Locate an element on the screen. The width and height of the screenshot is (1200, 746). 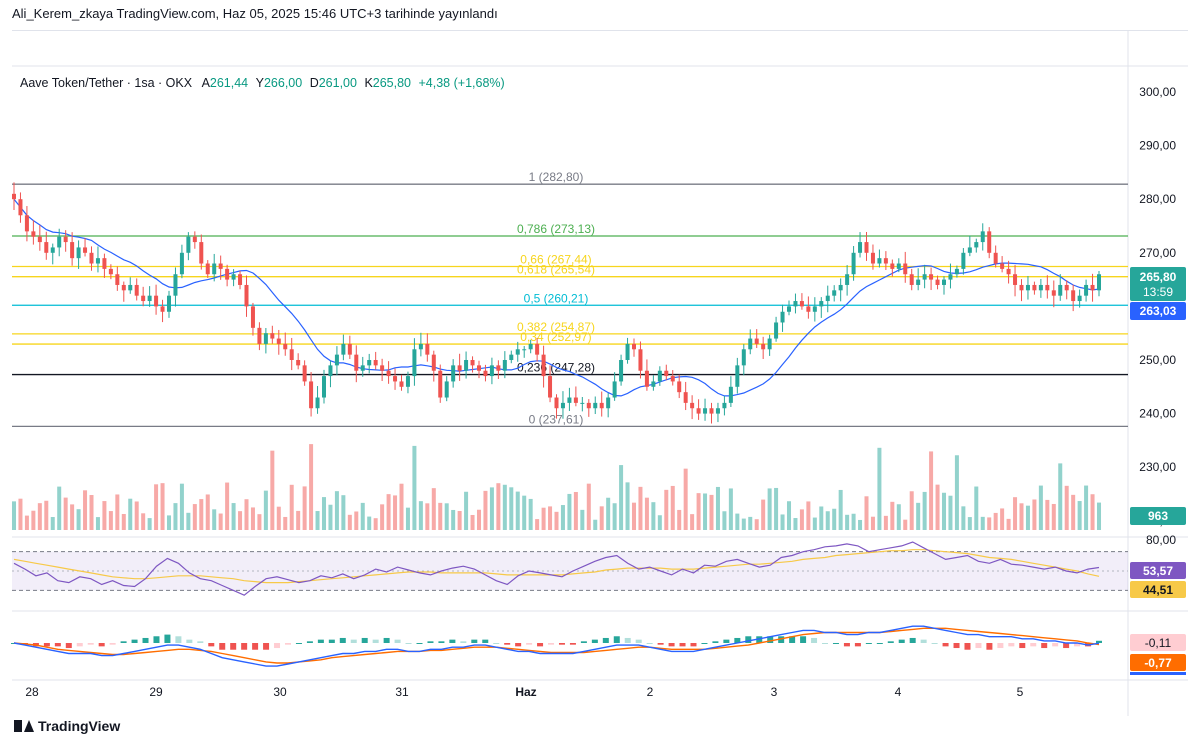
x-tick-label: 3 is located at coordinates (774, 692).